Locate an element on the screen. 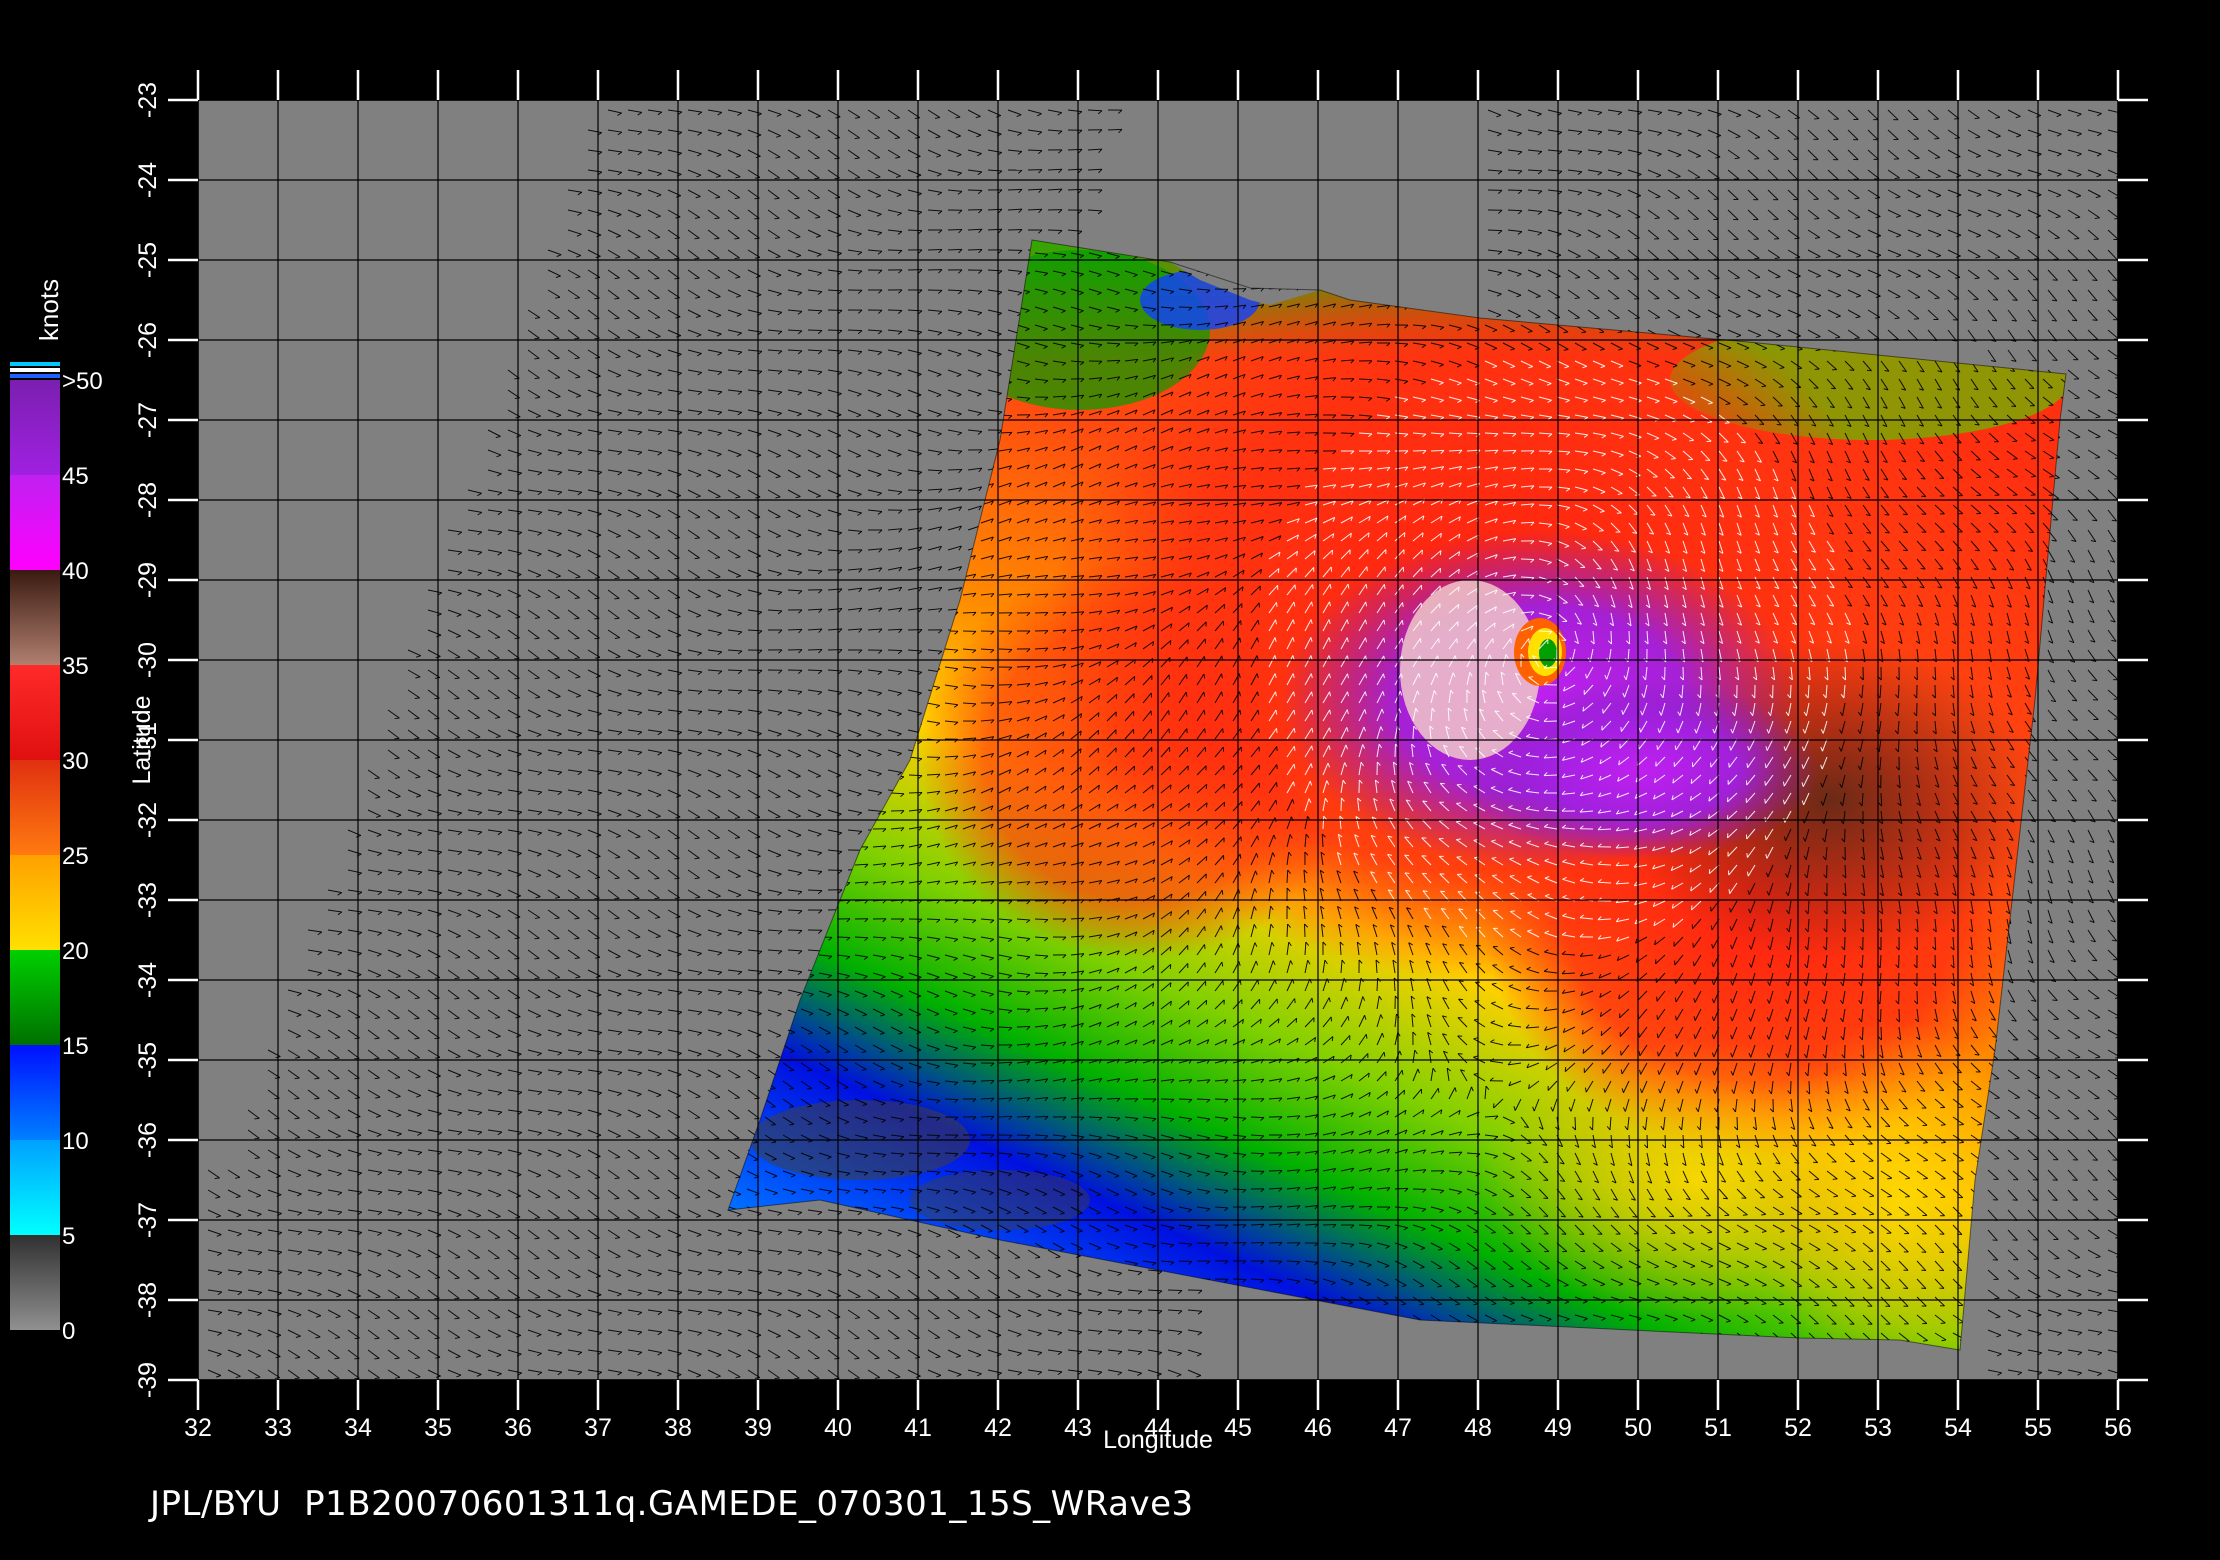 The width and height of the screenshot is (2220, 1560). x-tick-label: 35 is located at coordinates (438, 1428).